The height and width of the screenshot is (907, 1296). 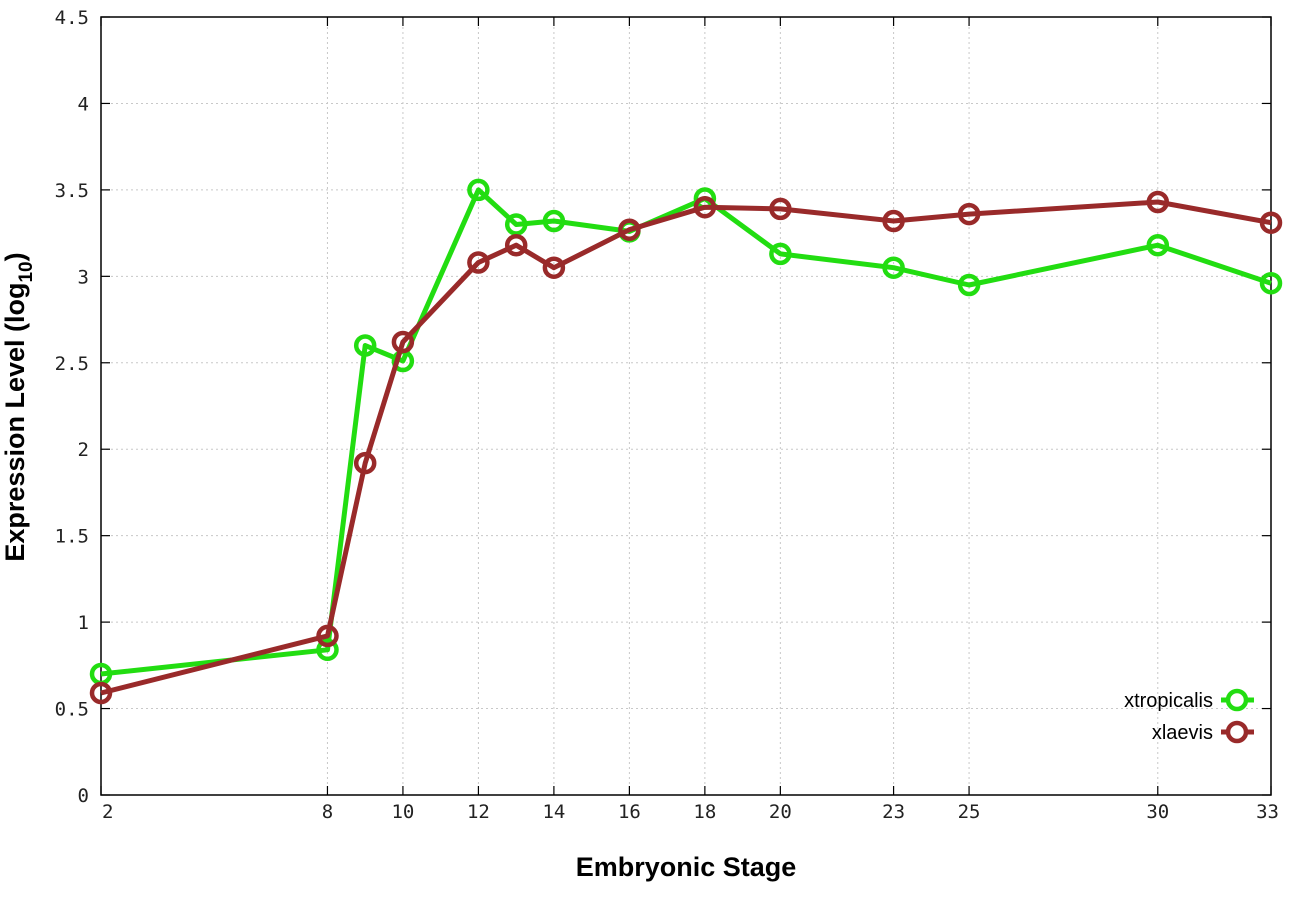 I want to click on legend-entry: xlaevis, so click(x=1203, y=732).